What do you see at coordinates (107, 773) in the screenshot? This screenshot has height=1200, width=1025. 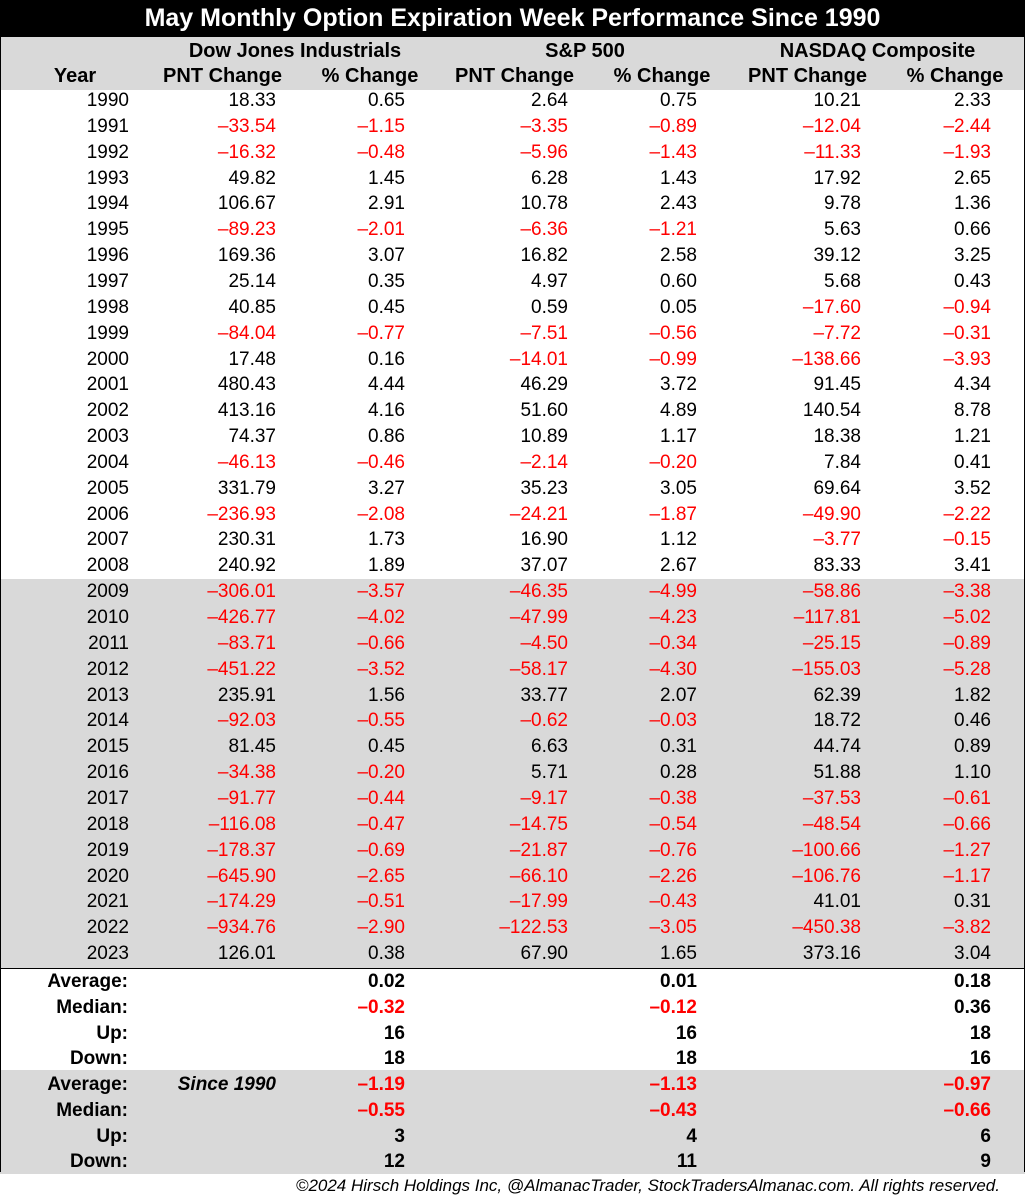 I see `year-cell: 2016` at bounding box center [107, 773].